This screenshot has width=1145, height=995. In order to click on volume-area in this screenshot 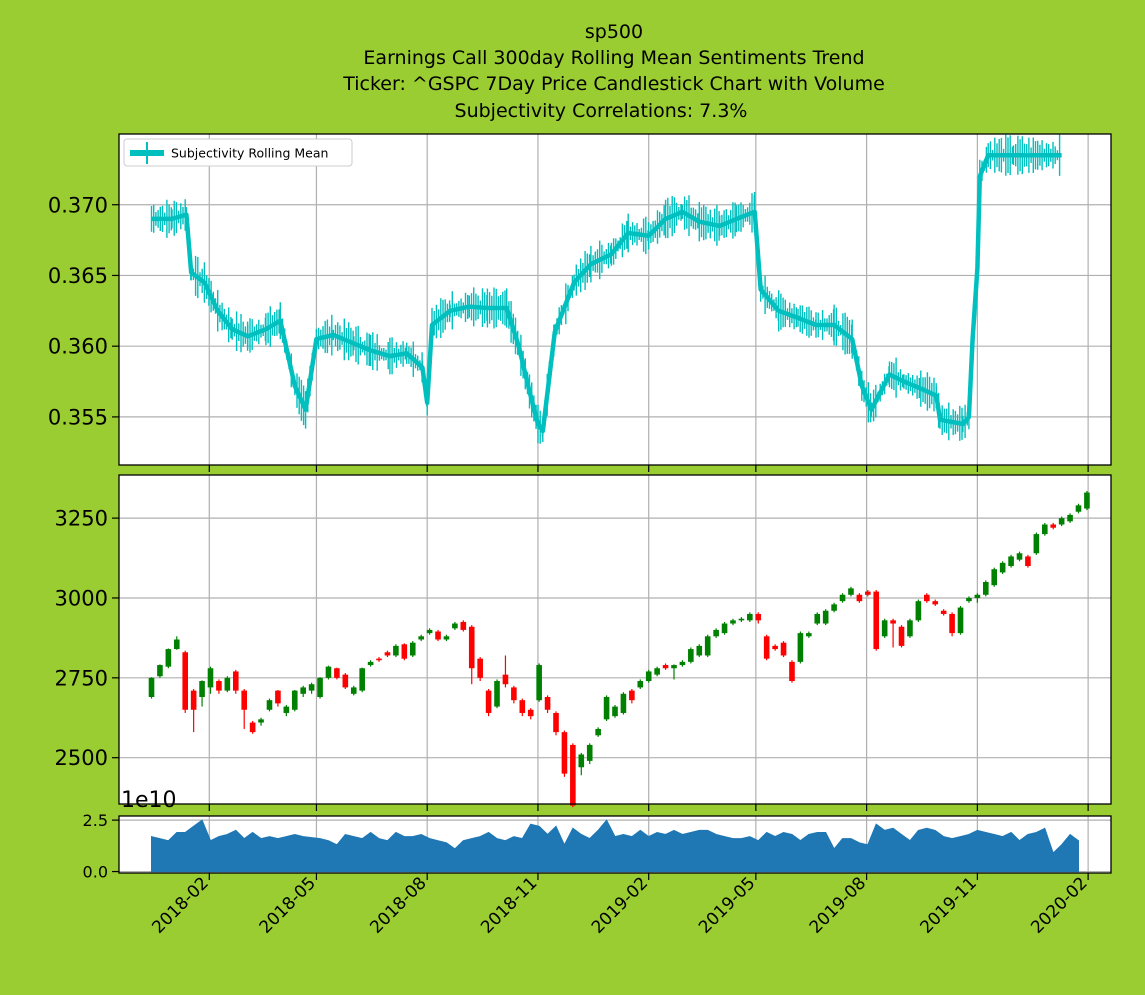, I will do `click(615, 846)`.